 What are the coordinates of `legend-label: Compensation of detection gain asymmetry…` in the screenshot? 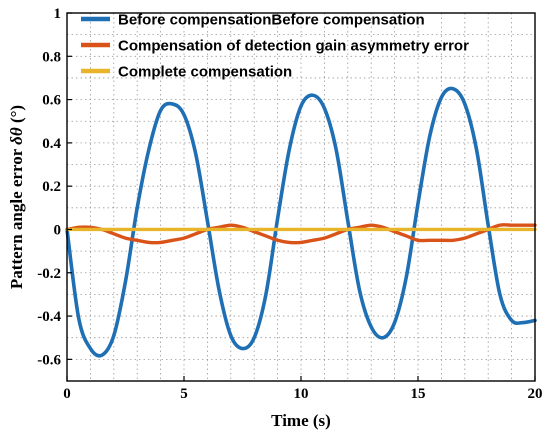 It's located at (293, 46).